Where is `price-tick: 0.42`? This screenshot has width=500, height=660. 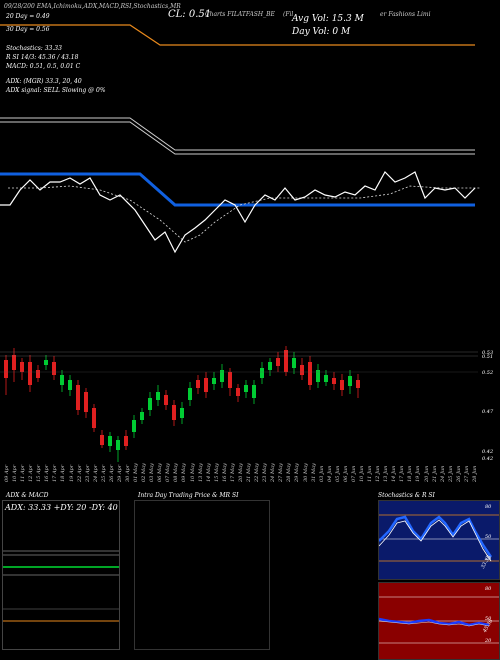
price-tick: 0.42 is located at coordinates (488, 459).